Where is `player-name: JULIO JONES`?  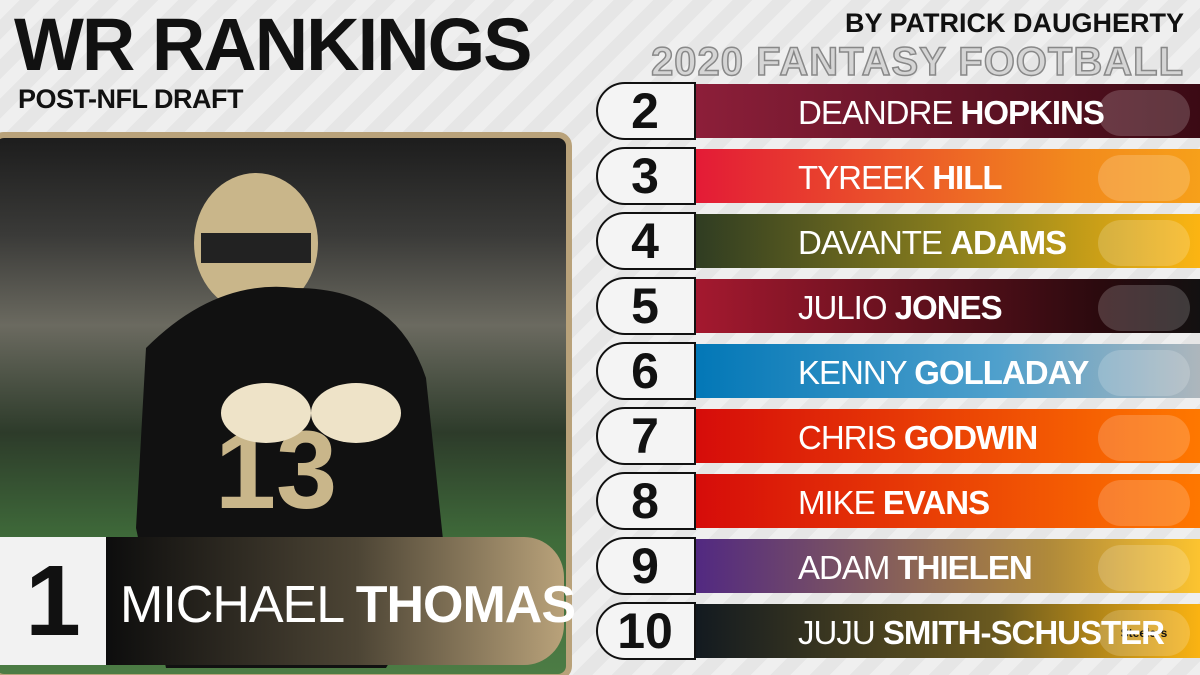
player-name: JULIO JONES is located at coordinates (900, 308).